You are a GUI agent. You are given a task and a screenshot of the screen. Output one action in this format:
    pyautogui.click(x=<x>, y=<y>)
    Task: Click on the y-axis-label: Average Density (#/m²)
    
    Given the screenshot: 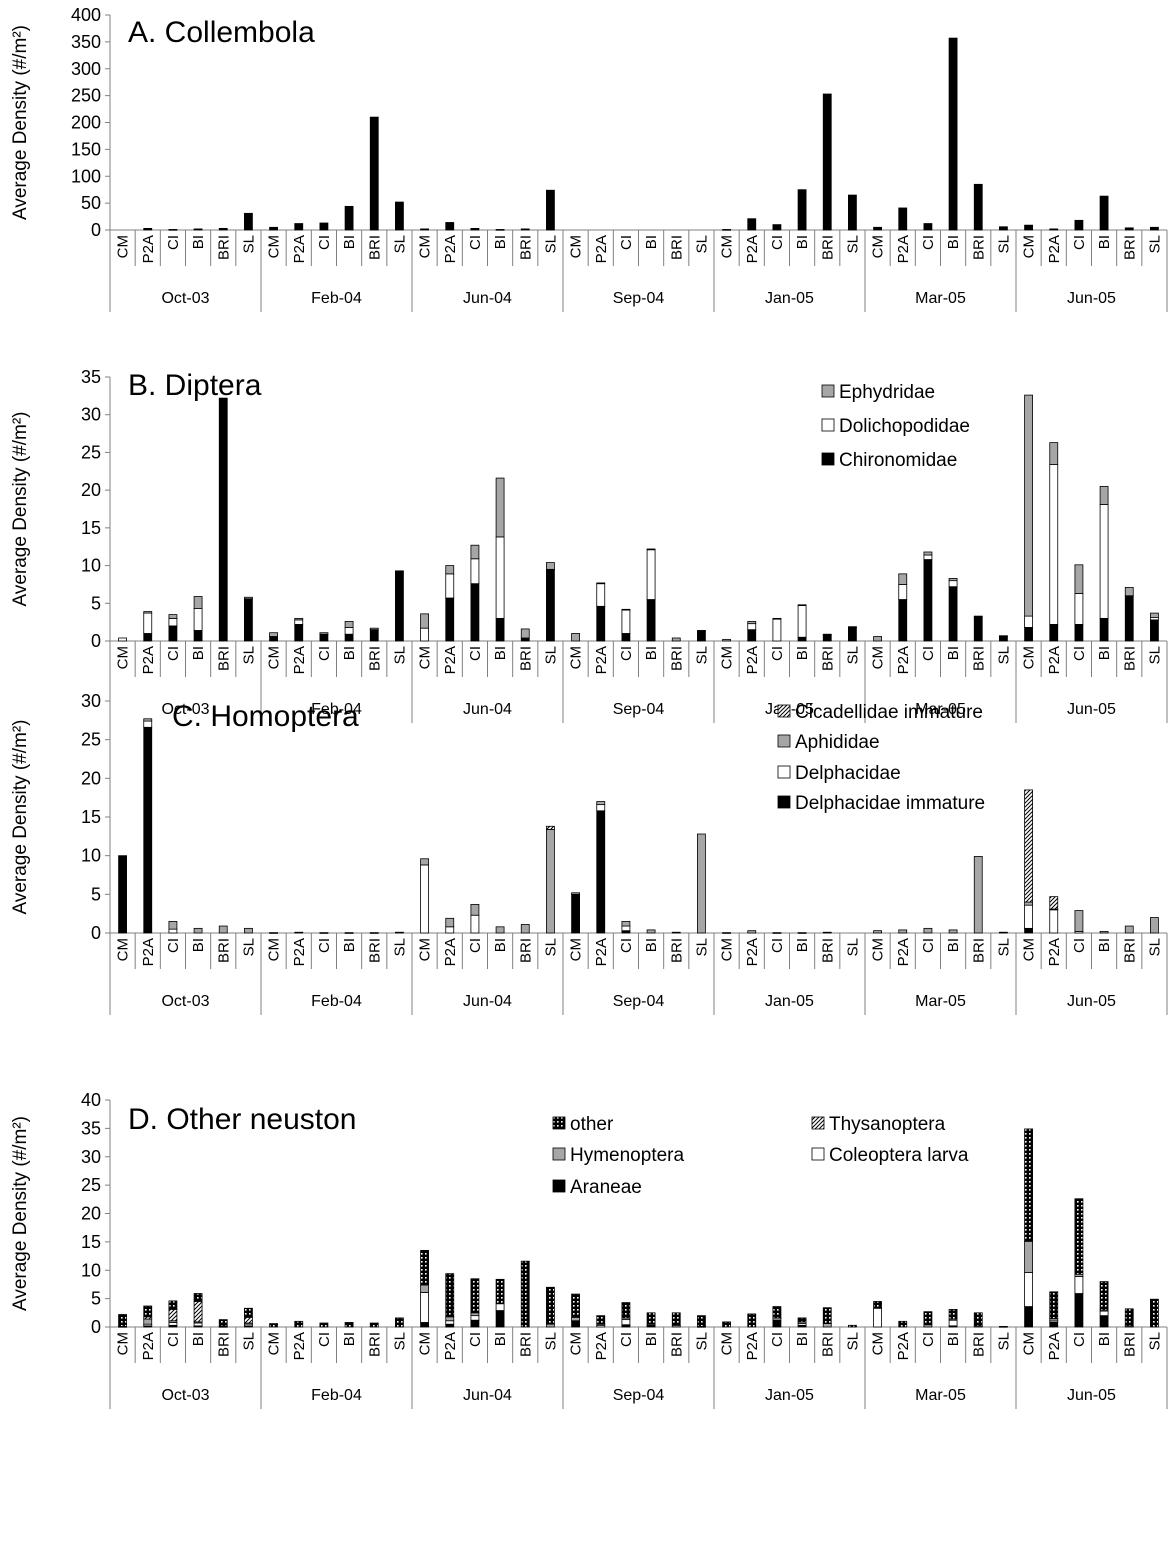 What is the action you would take?
    pyautogui.click(x=20, y=1213)
    